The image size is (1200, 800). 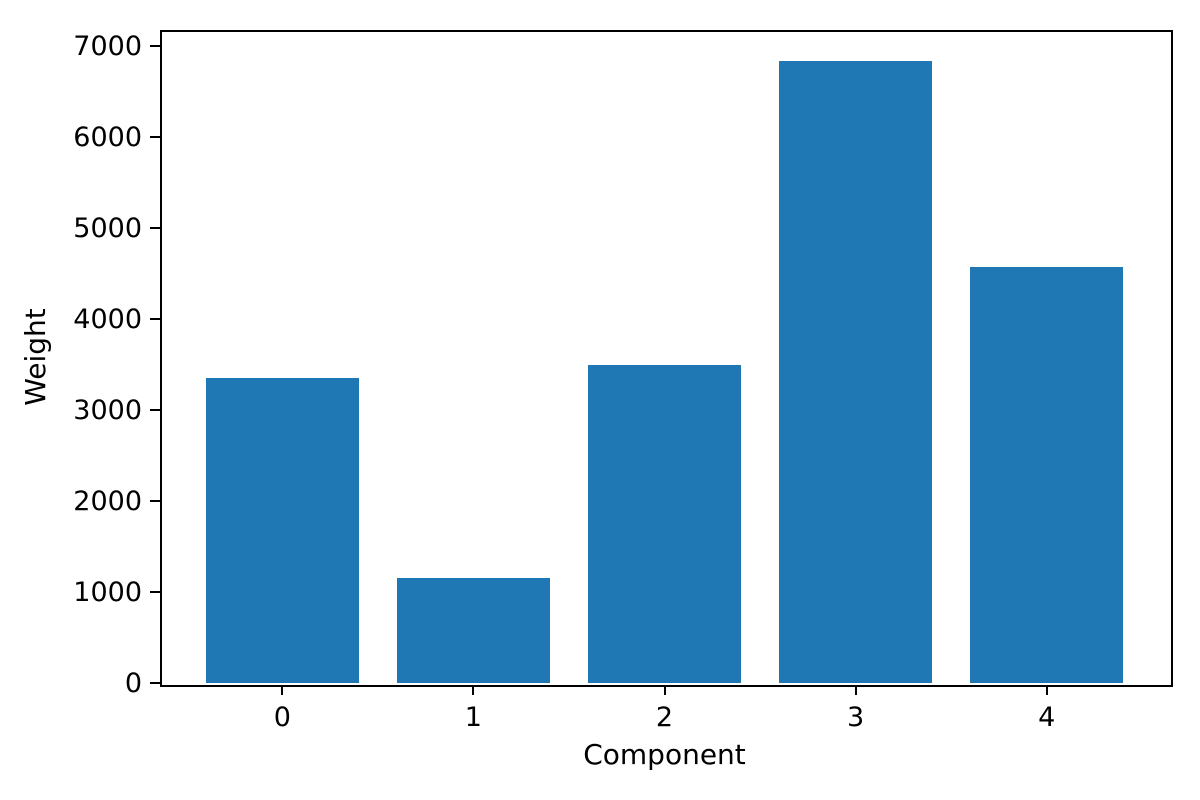 I want to click on y-tick-label-5000: 5000, so click(x=107, y=229).